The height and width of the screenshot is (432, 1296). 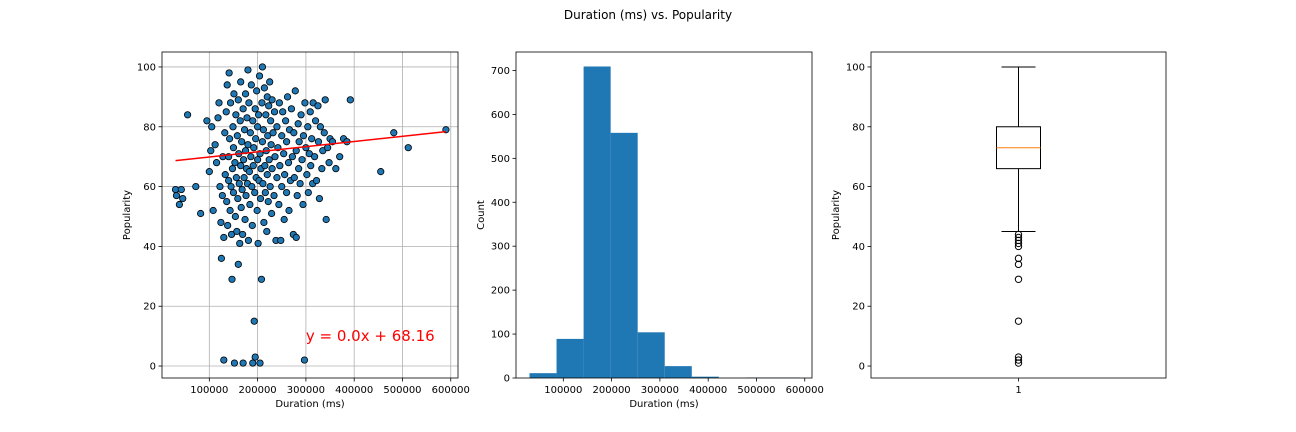 I want to click on histogram-xtick-label: 100000, so click(x=563, y=390).